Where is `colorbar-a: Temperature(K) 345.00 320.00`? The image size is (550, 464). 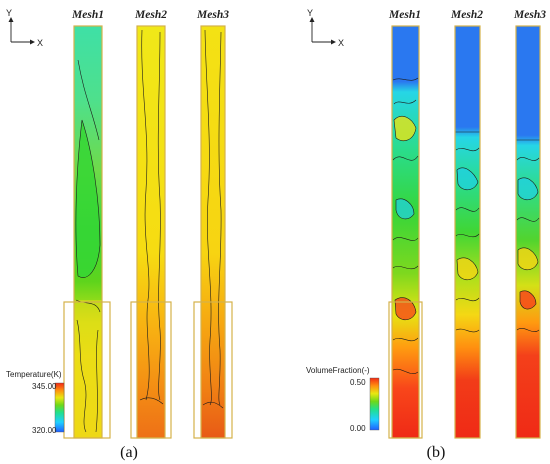 colorbar-a: Temperature(K) 345.00 320.00 is located at coordinates (35, 402).